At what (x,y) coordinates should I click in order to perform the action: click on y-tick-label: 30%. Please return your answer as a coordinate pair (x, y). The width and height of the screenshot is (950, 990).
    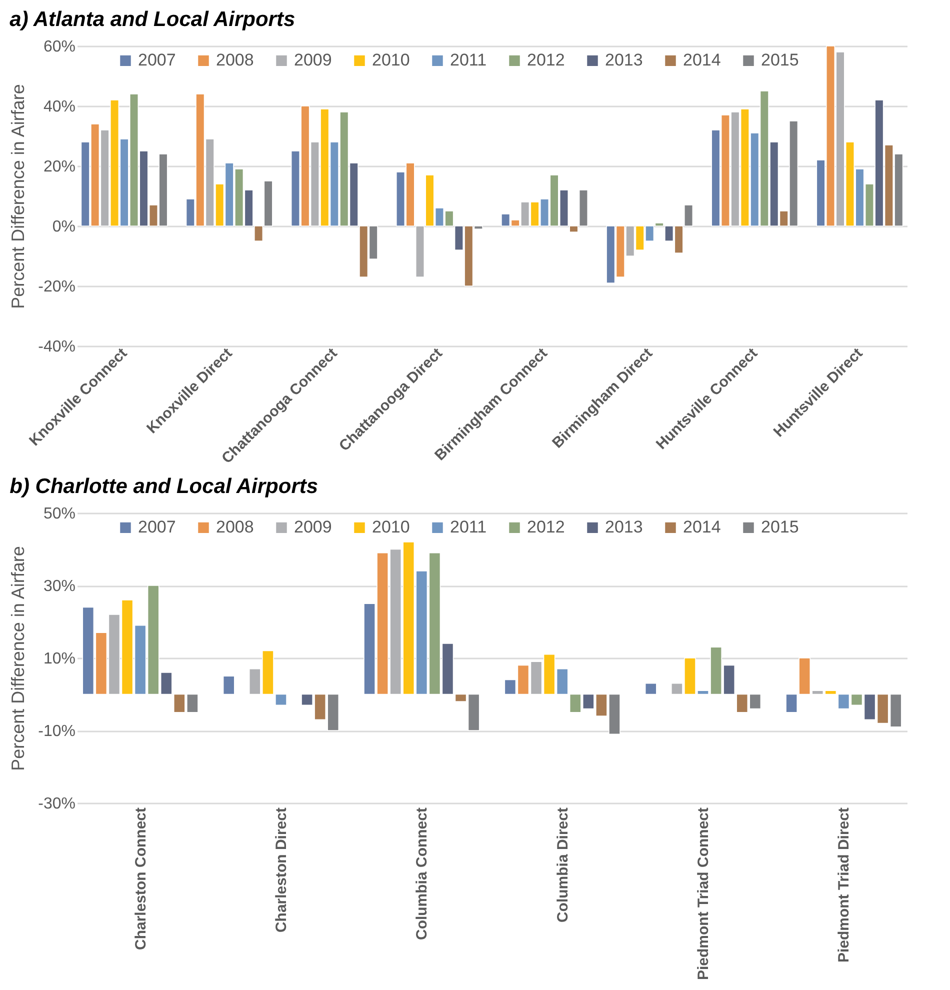
    Looking at the image, I should click on (59, 586).